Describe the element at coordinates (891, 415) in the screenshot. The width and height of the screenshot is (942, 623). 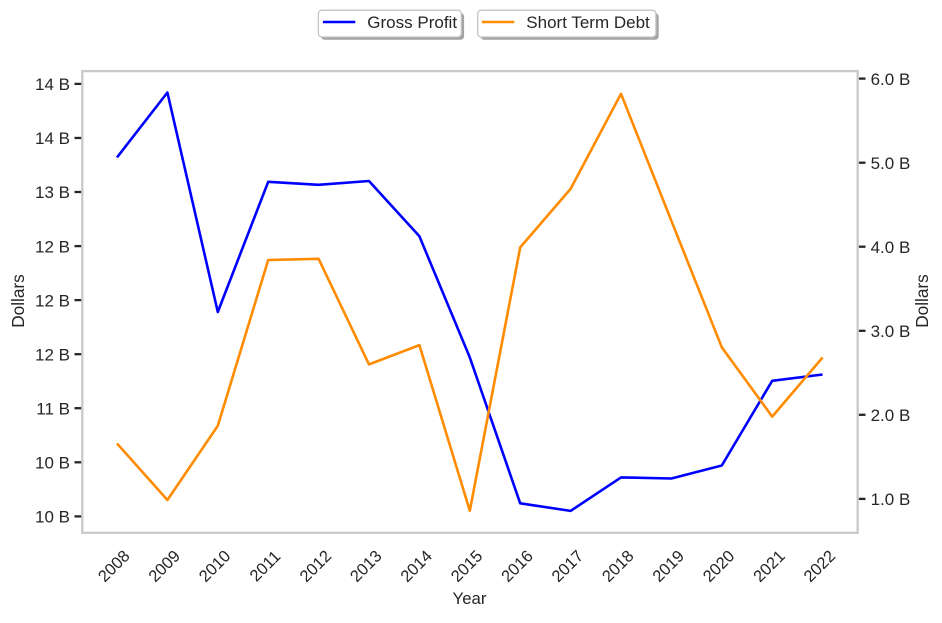
I see `svg-text: 2.0 B` at that location.